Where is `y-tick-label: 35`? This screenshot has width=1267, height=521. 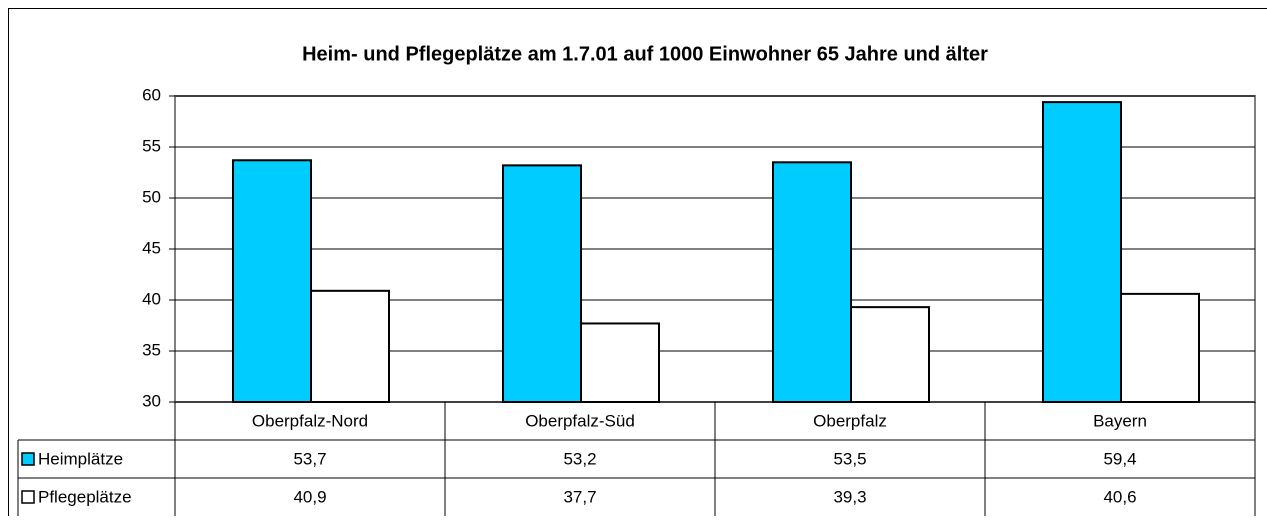 y-tick-label: 35 is located at coordinates (151, 349).